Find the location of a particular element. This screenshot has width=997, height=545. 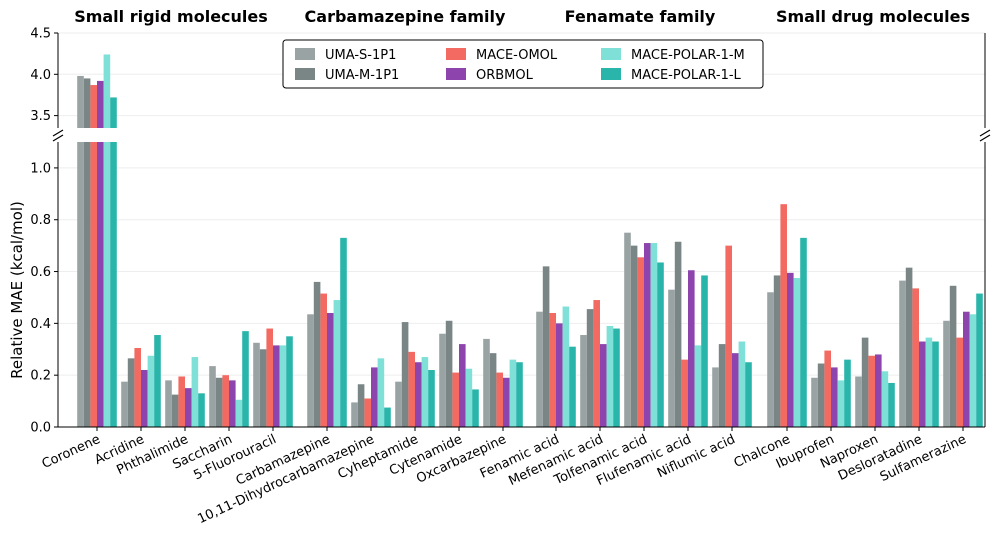

y-tick-label: 0.8 is located at coordinates (40, 220).